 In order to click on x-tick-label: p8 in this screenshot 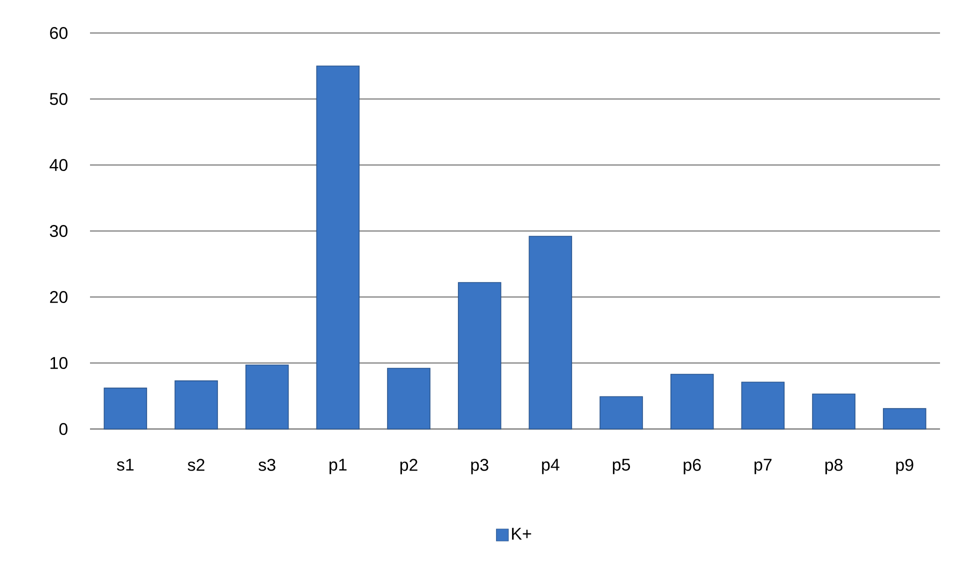, I will do `click(833, 466)`.